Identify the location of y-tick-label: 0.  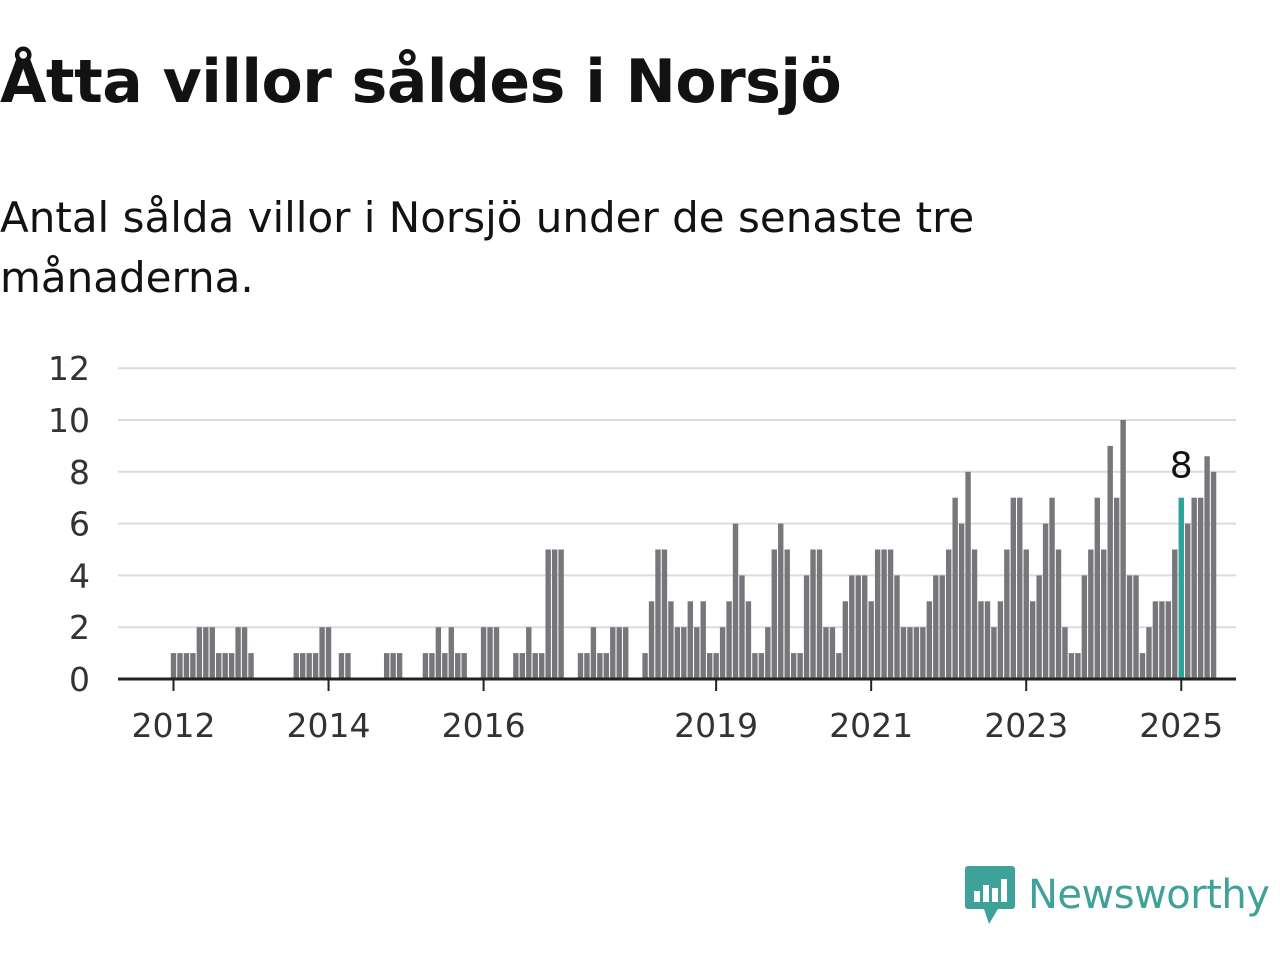
(79, 679).